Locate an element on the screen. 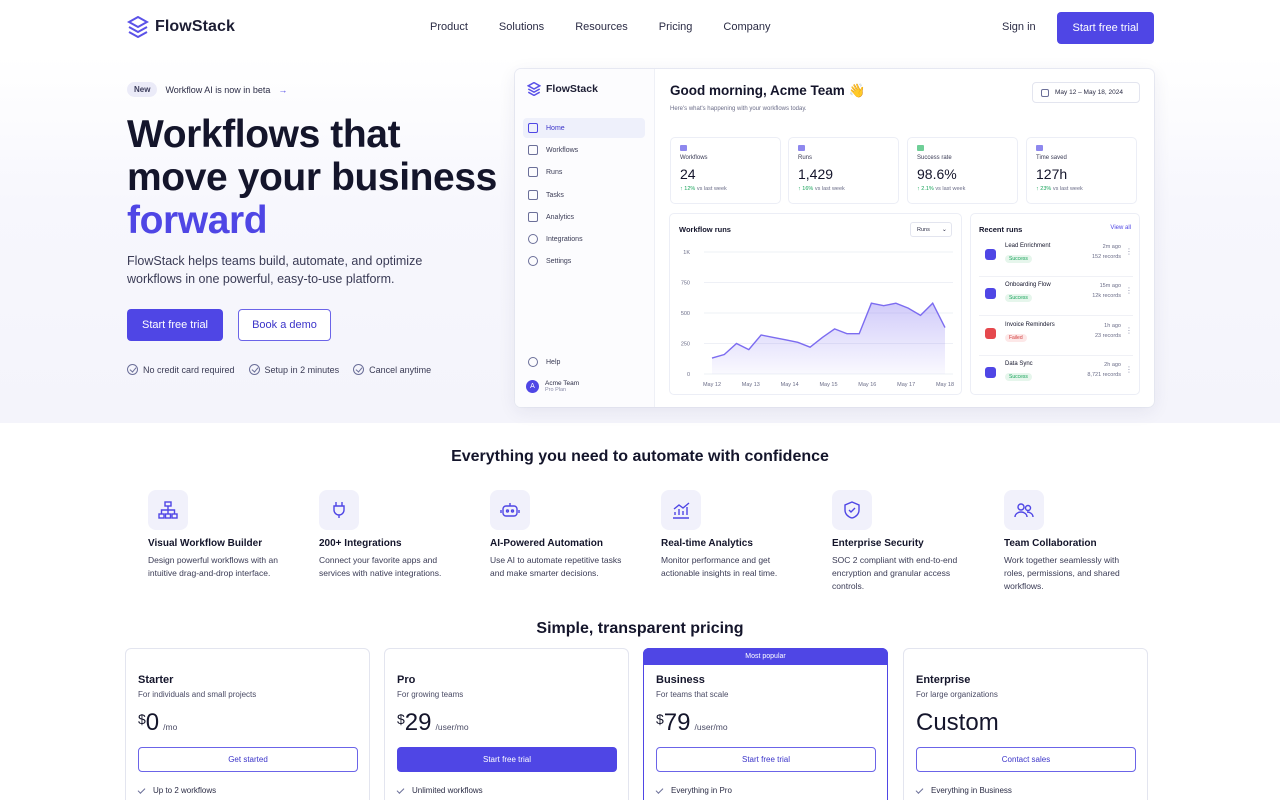 The height and width of the screenshot is (800, 1280). sidebar-item-label: Integrations is located at coordinates (564, 239).